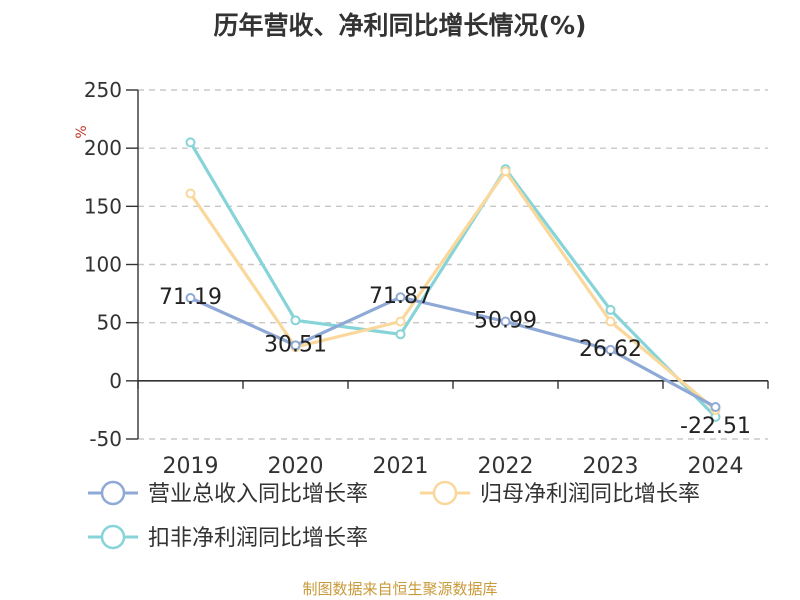  I want to click on x-tick-label: 2021, so click(401, 466).